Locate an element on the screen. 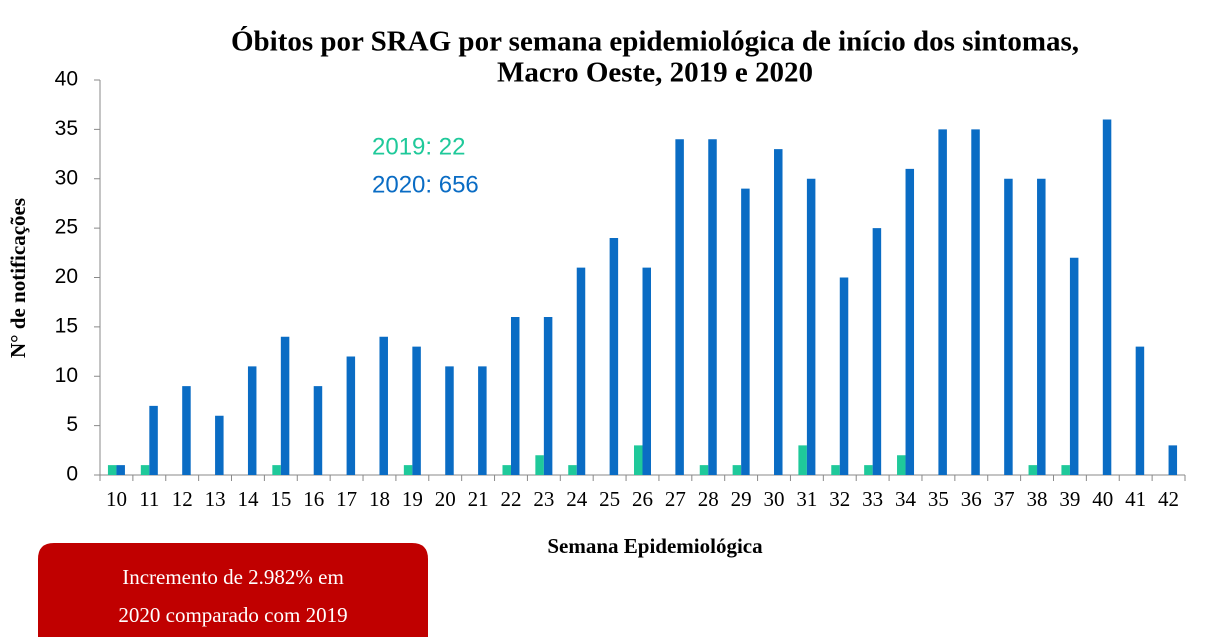 This screenshot has width=1221, height=637. x-tick-label: 19 is located at coordinates (412, 499).